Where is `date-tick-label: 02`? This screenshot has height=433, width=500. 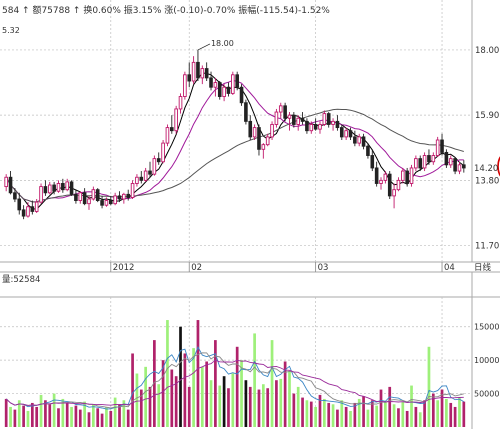
date-tick-label: 02 is located at coordinates (196, 268).